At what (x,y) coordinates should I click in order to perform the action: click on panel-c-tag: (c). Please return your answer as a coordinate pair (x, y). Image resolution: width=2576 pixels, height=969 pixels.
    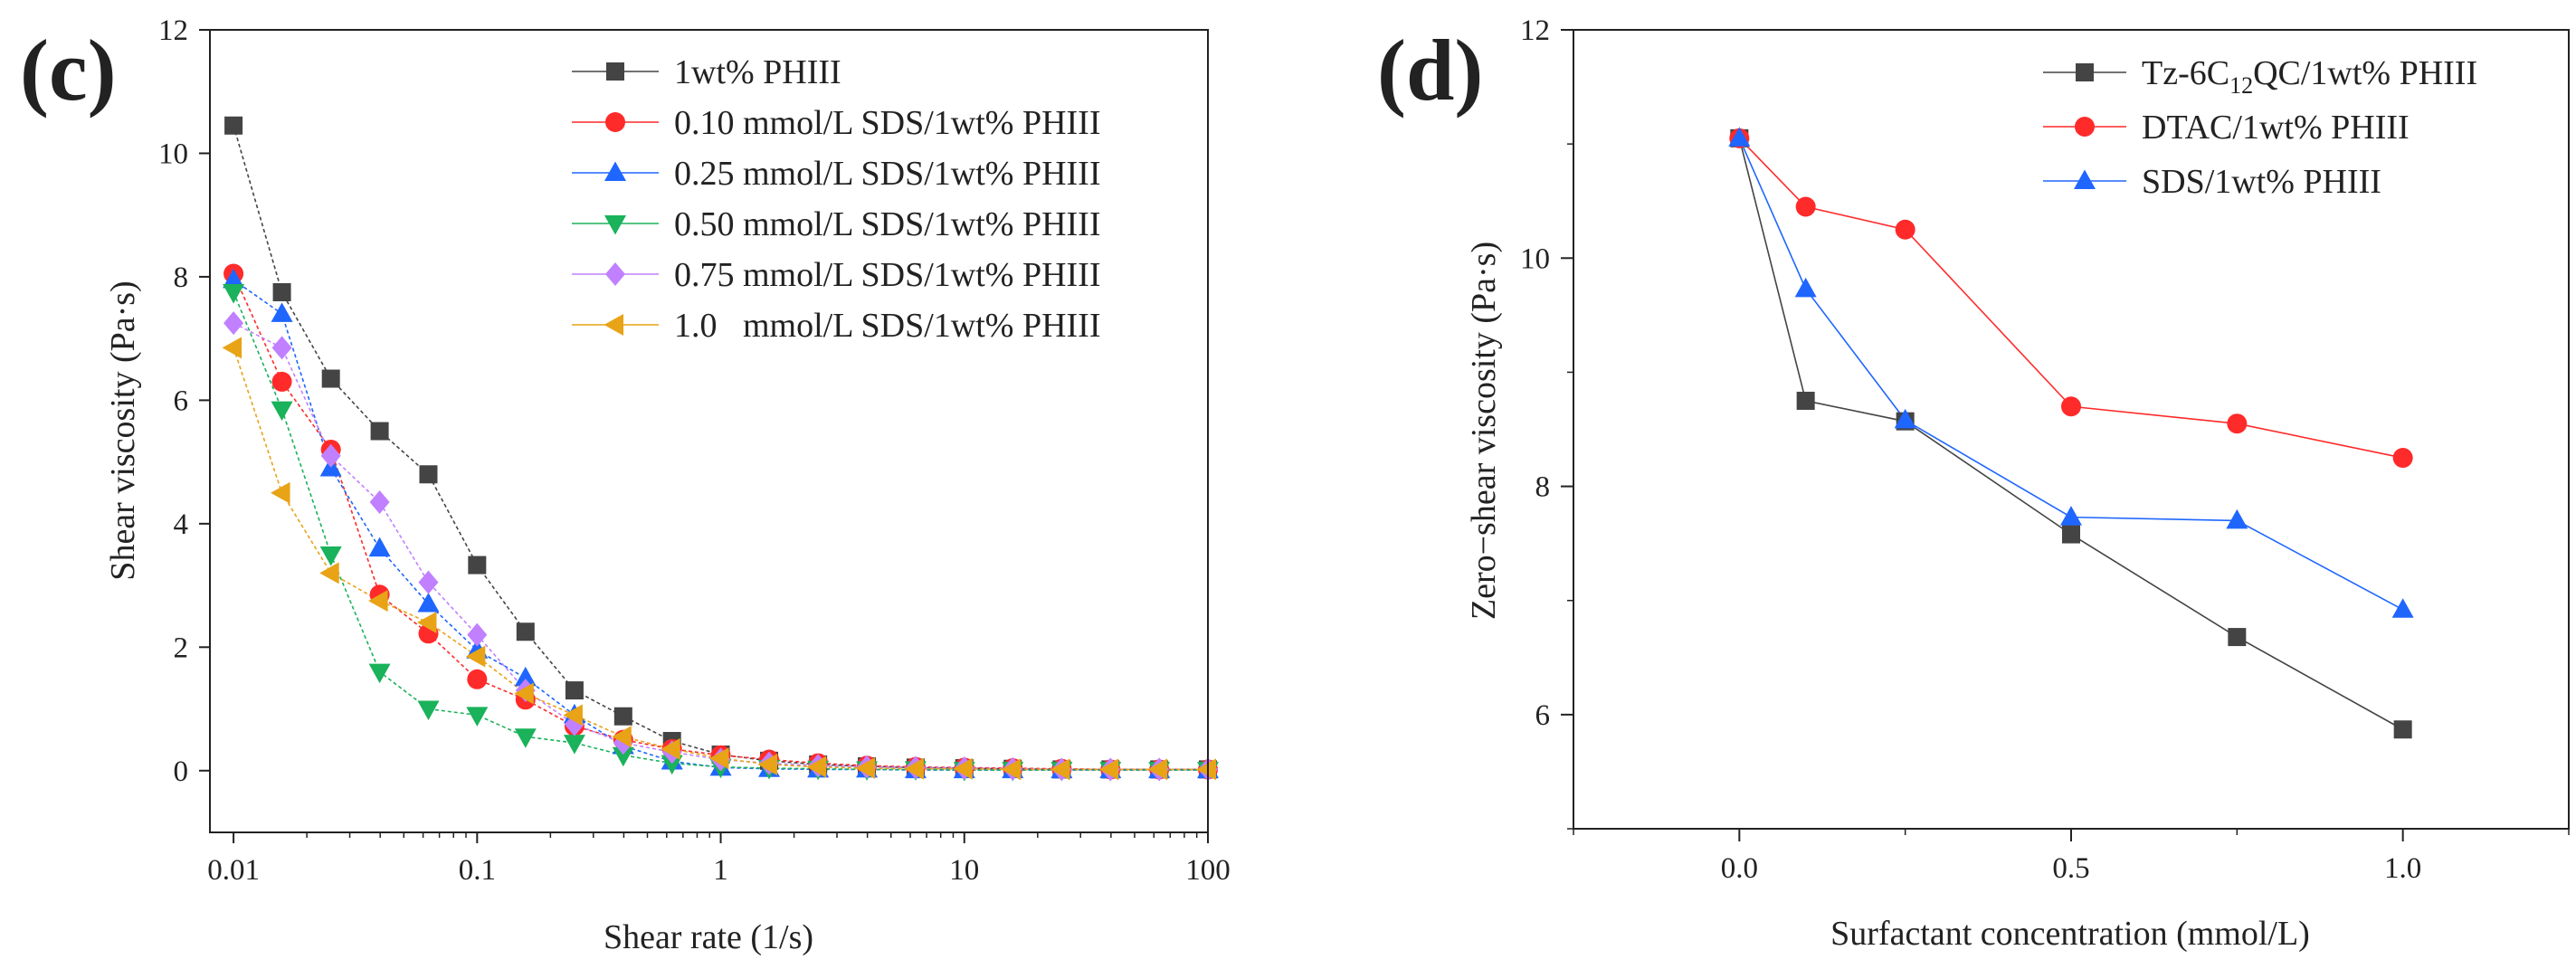
    Looking at the image, I should click on (68, 71).